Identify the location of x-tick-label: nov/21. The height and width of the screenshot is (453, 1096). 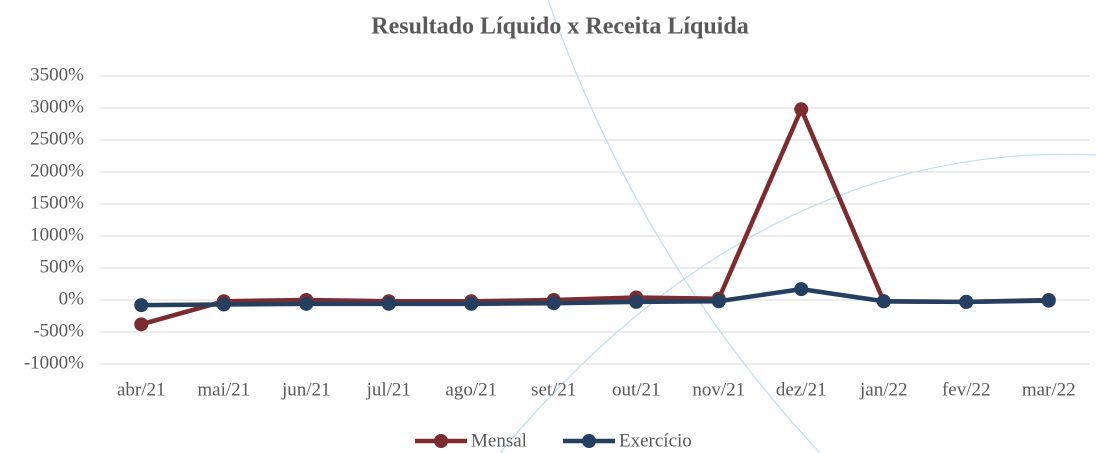
(718, 389).